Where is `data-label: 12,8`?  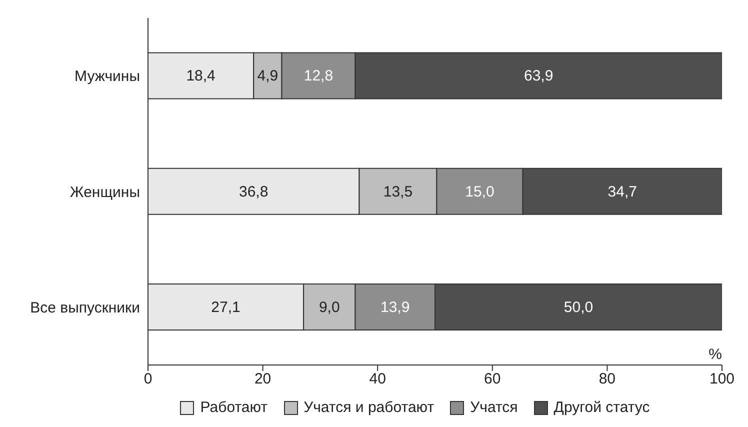
data-label: 12,8 is located at coordinates (319, 76).